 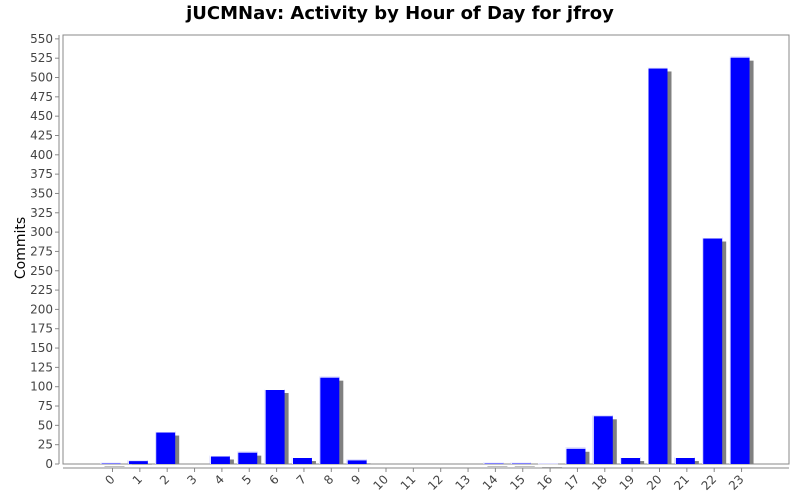 I want to click on x-tick-label: 10, so click(x=380, y=482).